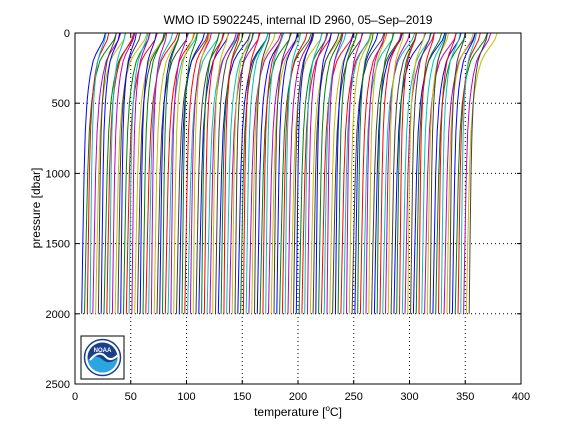  I want to click on y-tick-label: 2000, so click(58, 315).